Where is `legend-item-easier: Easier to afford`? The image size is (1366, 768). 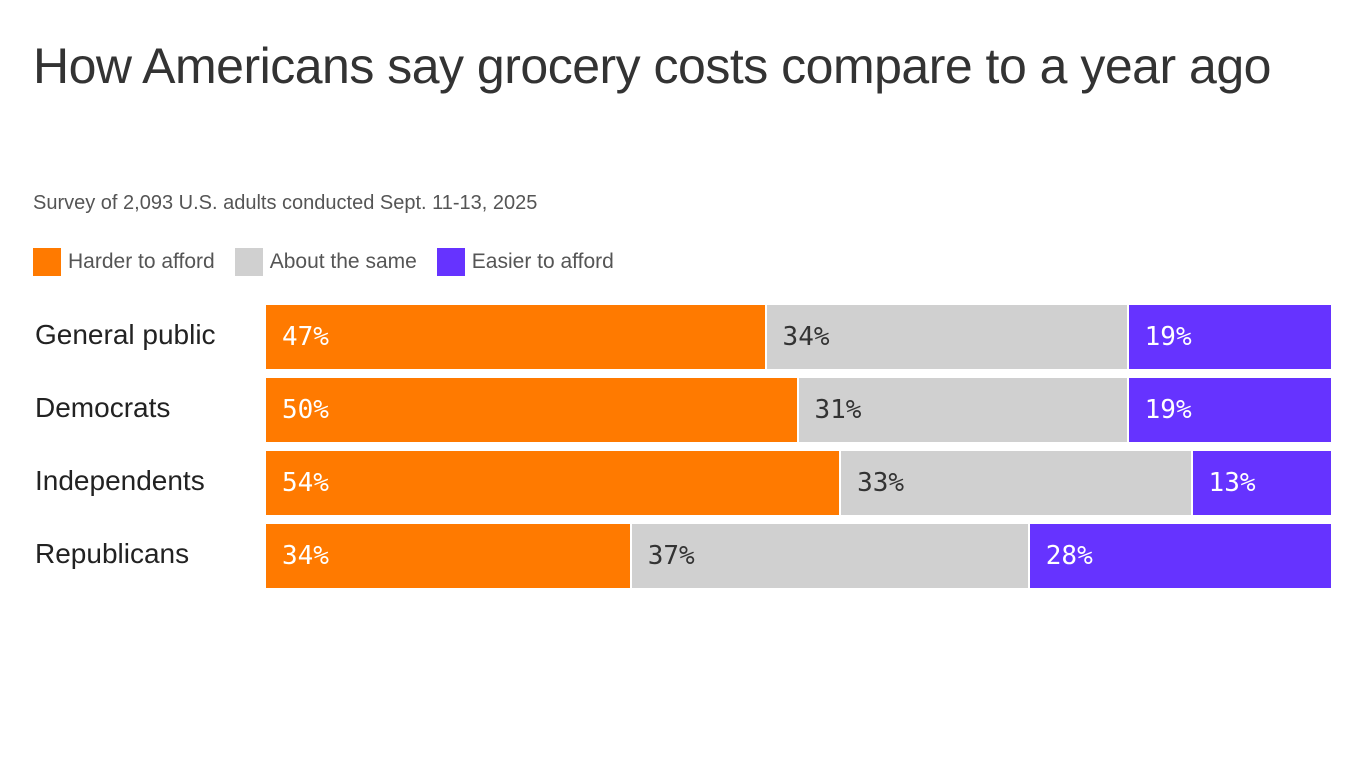 legend-item-easier: Easier to afford is located at coordinates (525, 262).